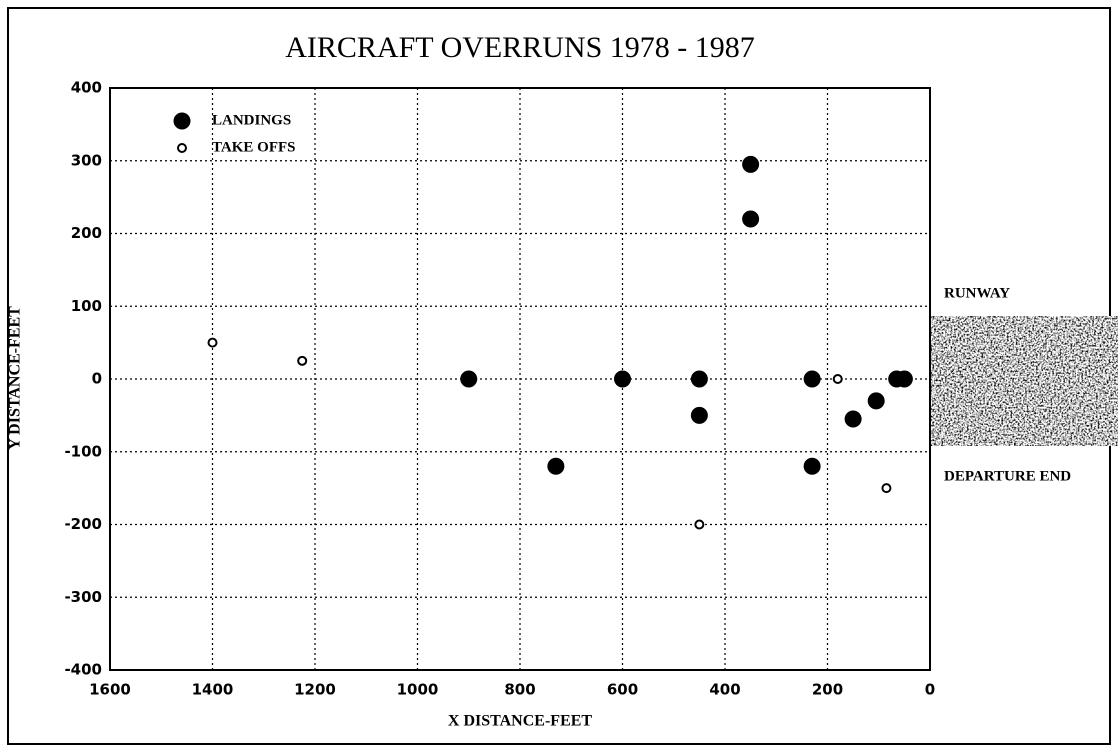 The height and width of the screenshot is (752, 1118). I want to click on x-tick-label: 600, so click(622, 690).